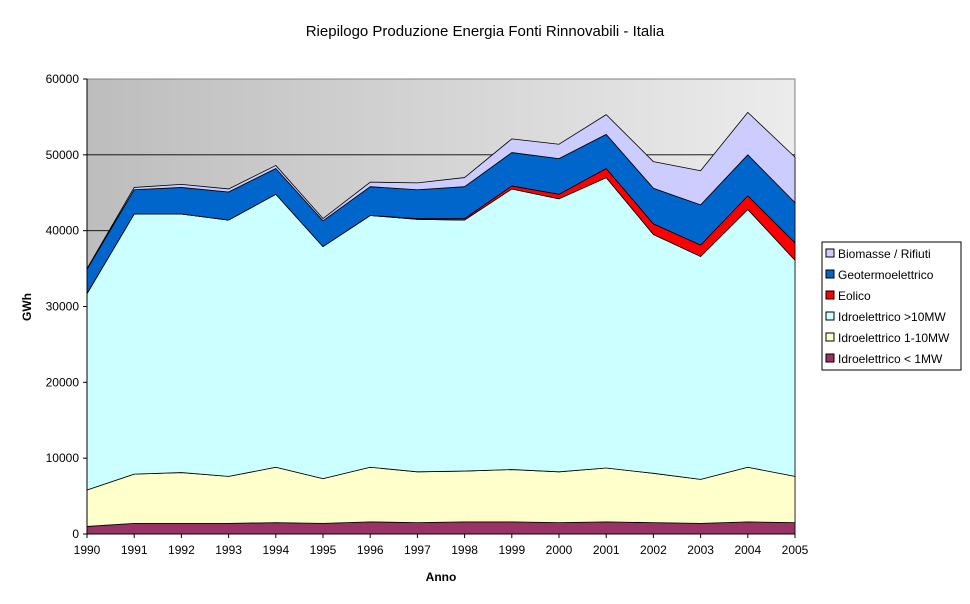  Describe the element at coordinates (892, 317) in the screenshot. I see `legend-label-idroelettrico-10mw: Idroelettrico >10MW` at that location.